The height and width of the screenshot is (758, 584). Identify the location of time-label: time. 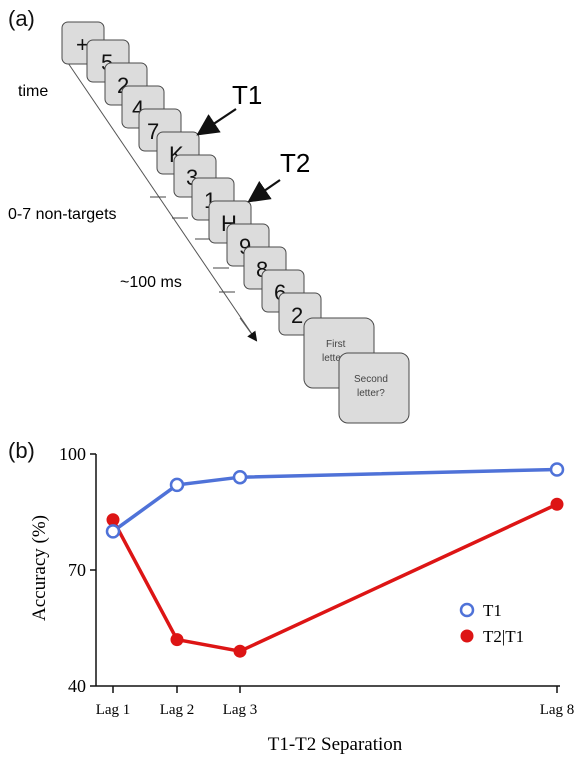
(33, 91).